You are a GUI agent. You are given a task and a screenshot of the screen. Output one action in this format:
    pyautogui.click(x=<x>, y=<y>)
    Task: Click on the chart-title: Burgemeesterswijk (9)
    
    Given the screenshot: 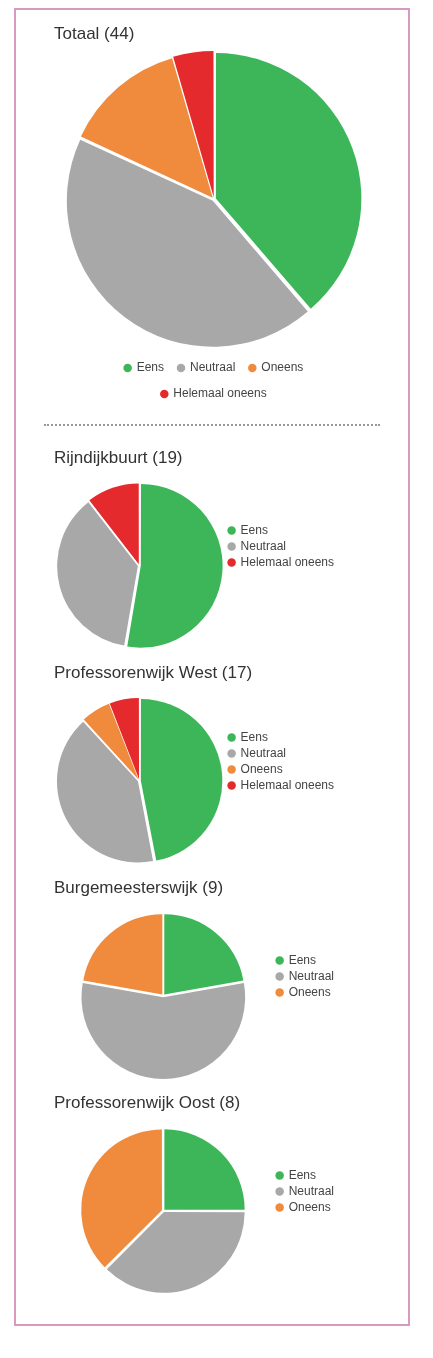 What is the action you would take?
    pyautogui.click(x=139, y=887)
    